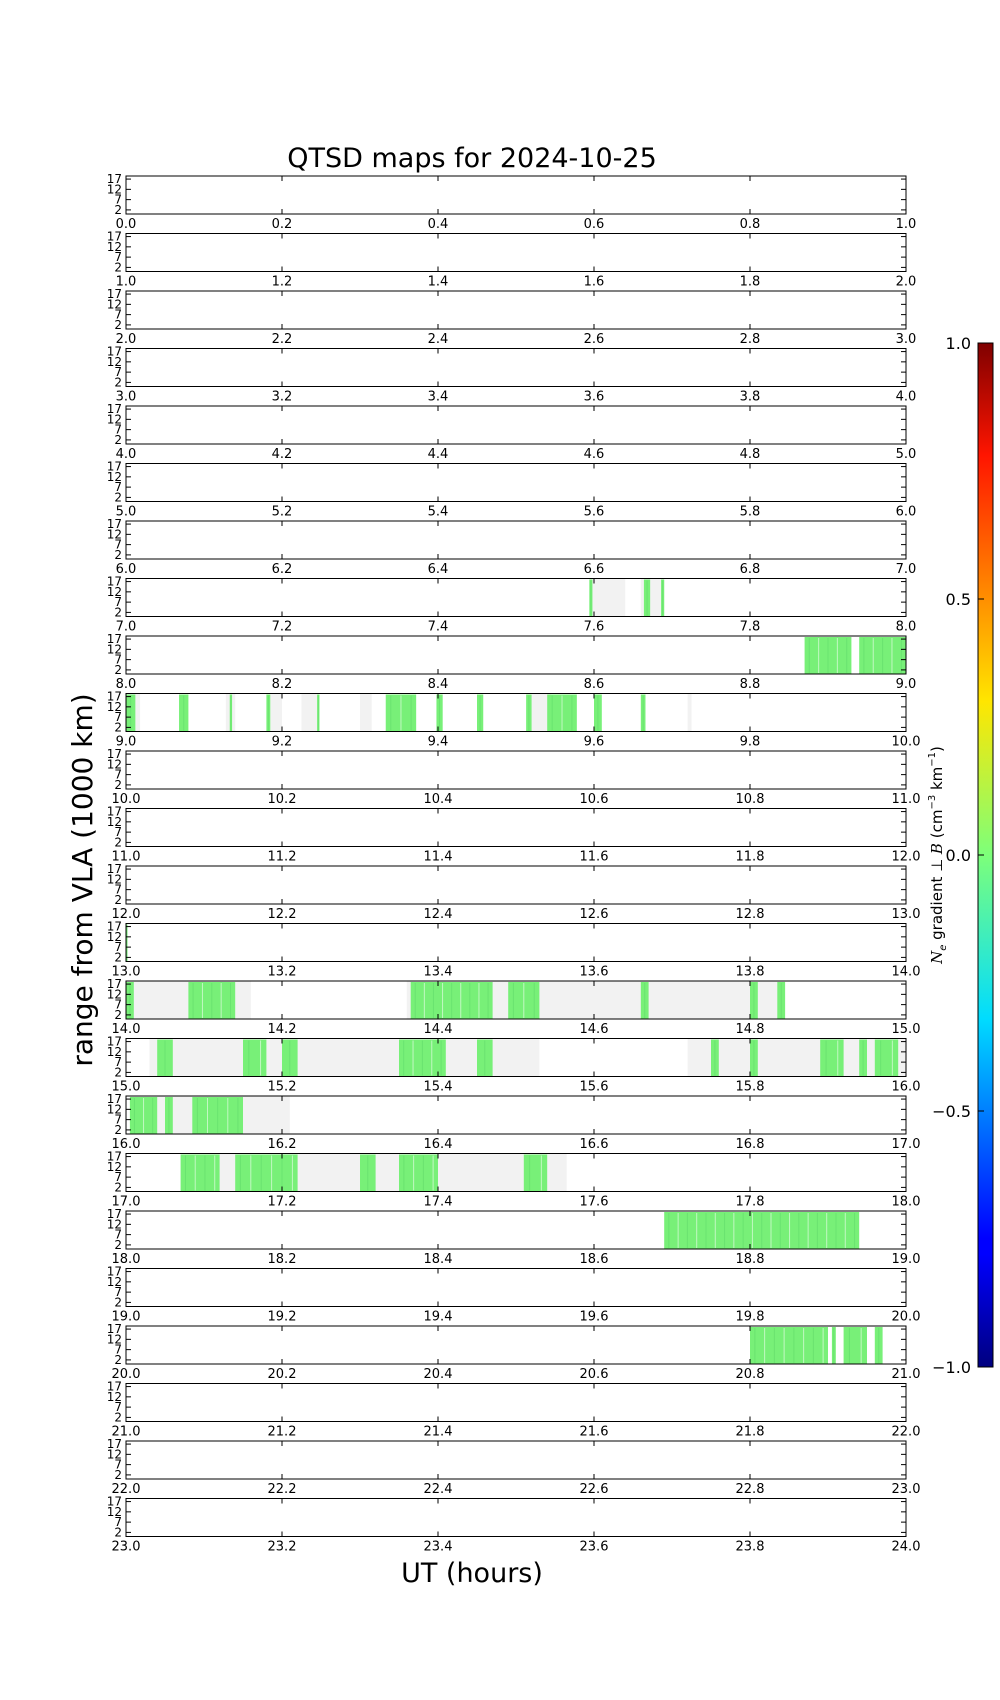 The height and width of the screenshot is (1700, 1000). Describe the element at coordinates (438, 914) in the screenshot. I see `x-tick-label: 12.4` at that location.